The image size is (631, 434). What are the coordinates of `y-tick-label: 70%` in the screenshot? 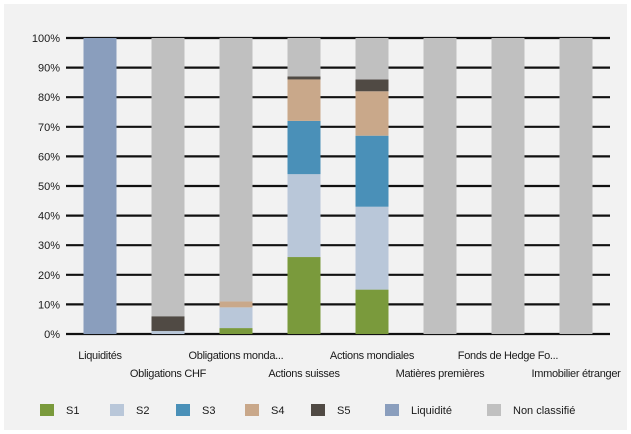 It's located at (49, 128).